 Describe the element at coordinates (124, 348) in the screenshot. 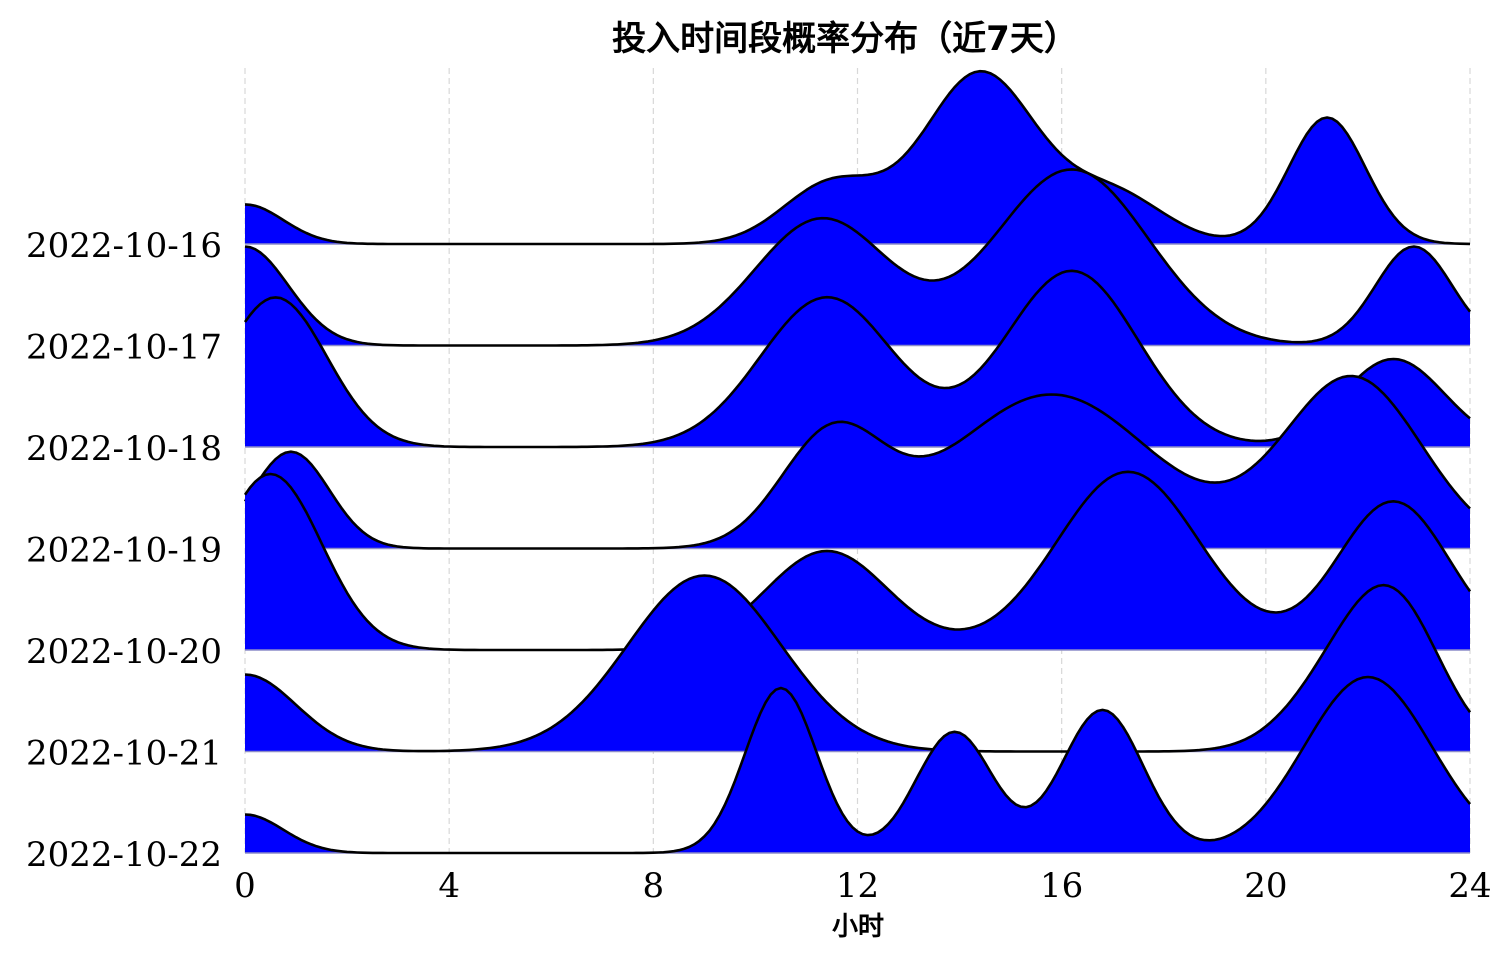

I see `y-tick-label: 2022-10-17` at that location.